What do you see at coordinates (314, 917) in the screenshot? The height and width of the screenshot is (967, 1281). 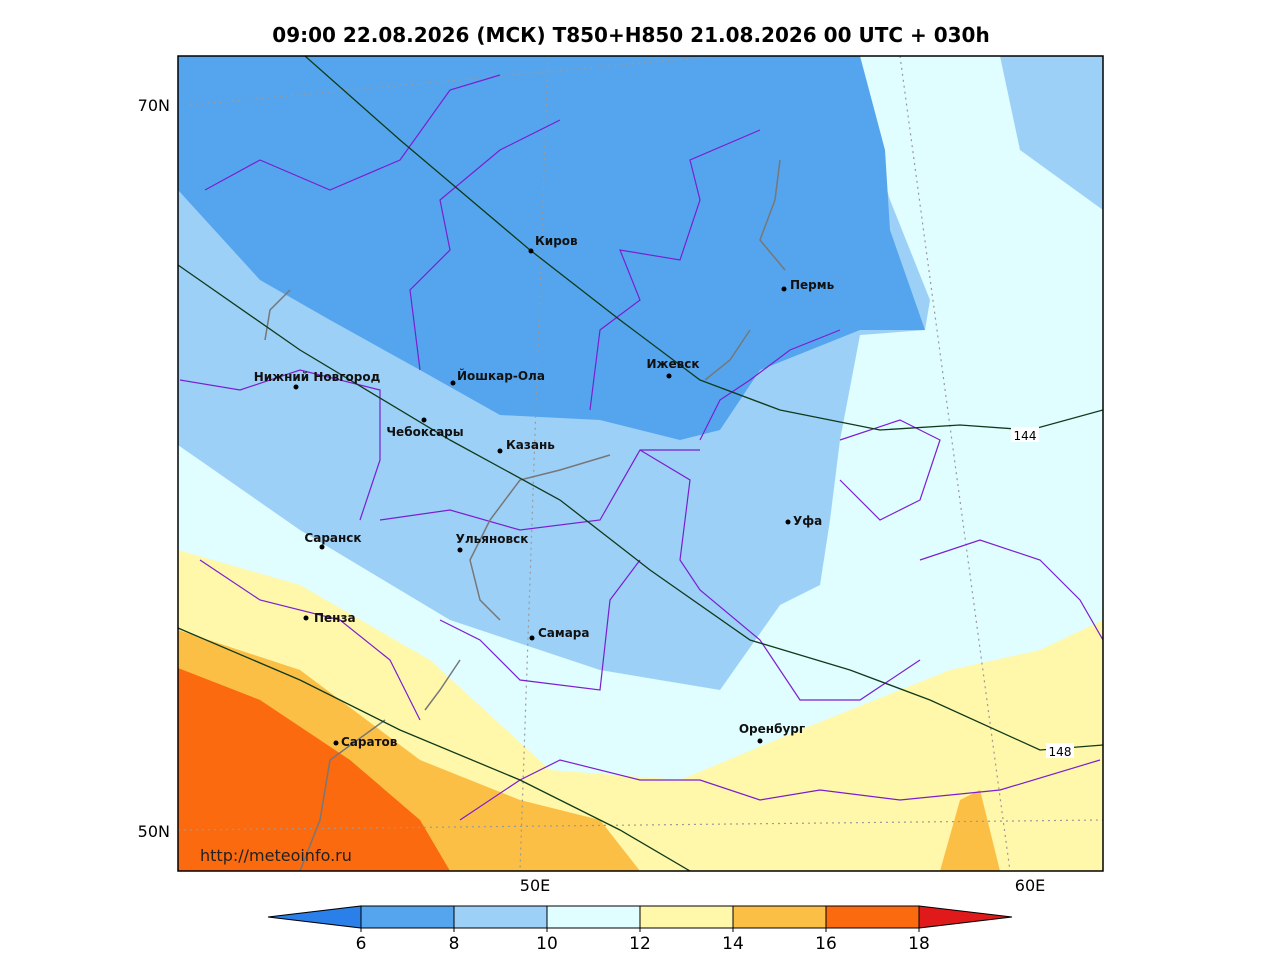 I see `colorbar-low` at bounding box center [314, 917].